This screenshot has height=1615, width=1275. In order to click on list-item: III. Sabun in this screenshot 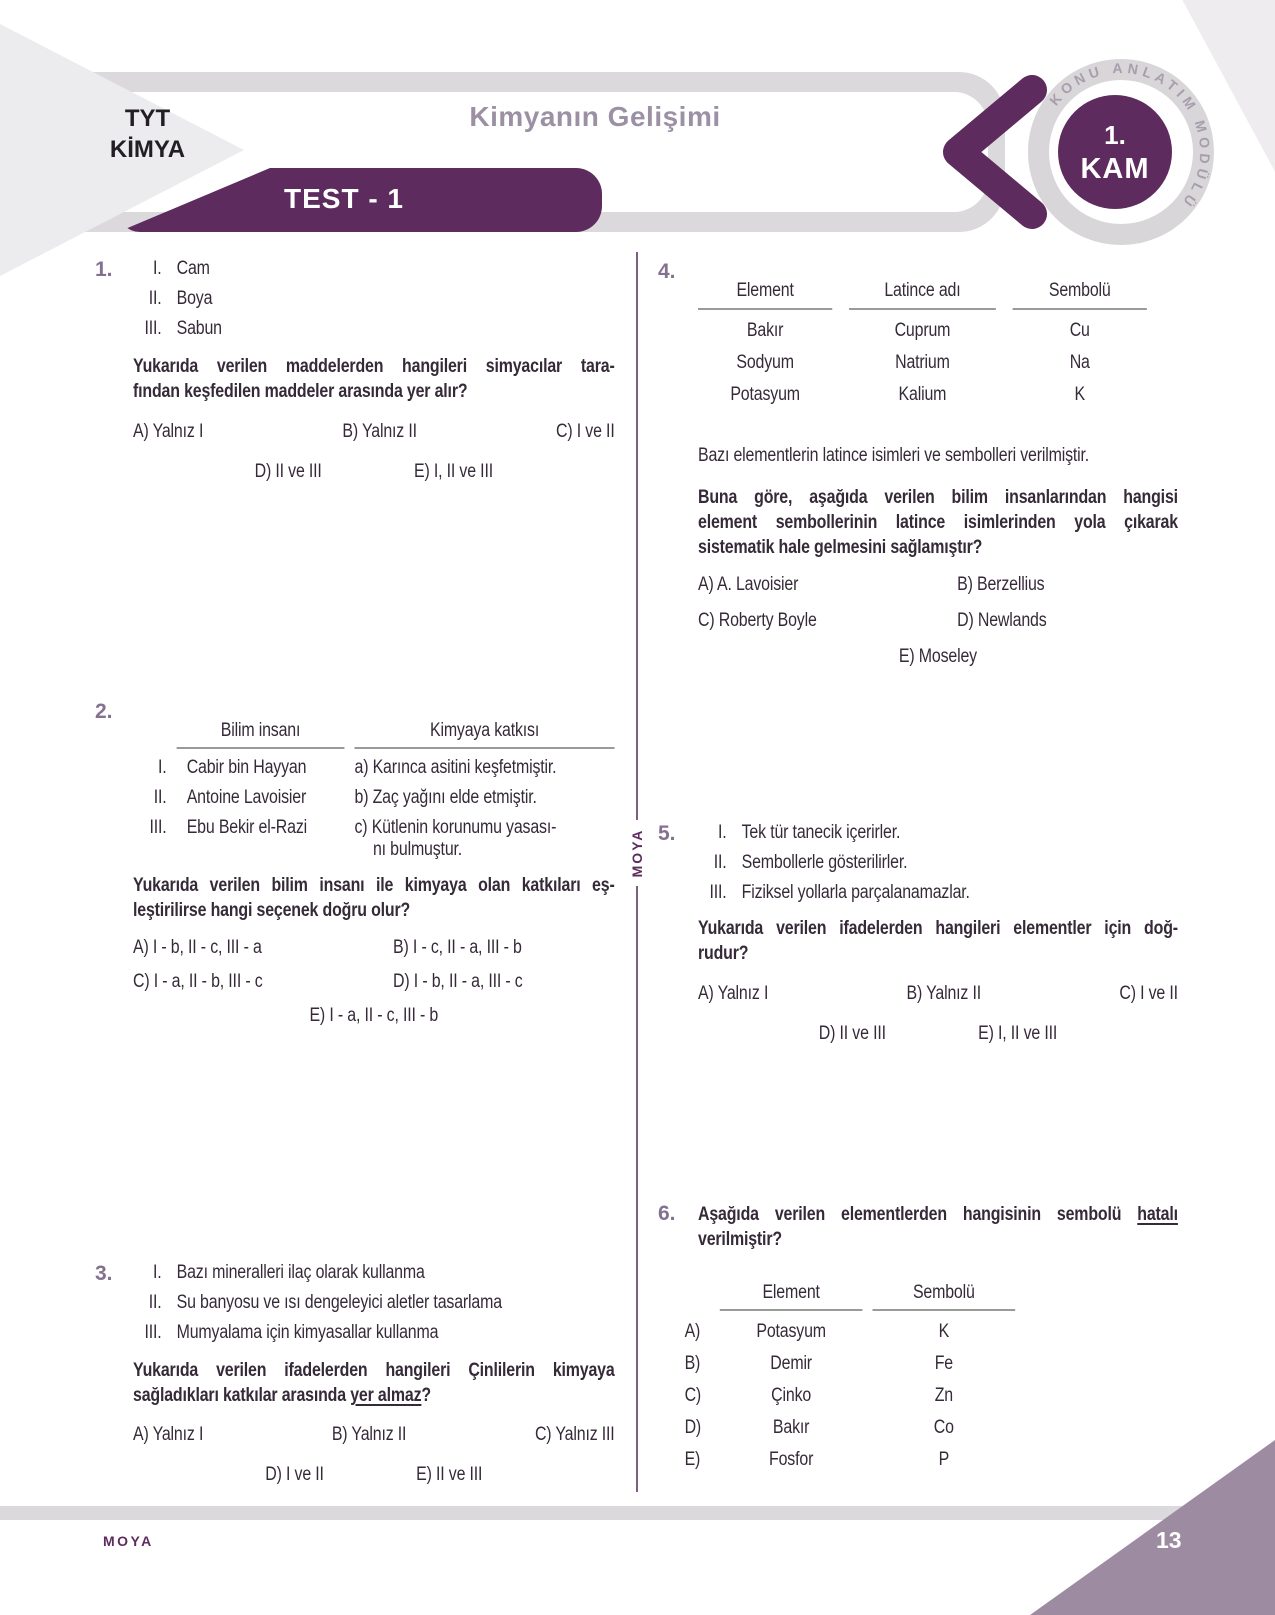, I will do `click(374, 329)`.